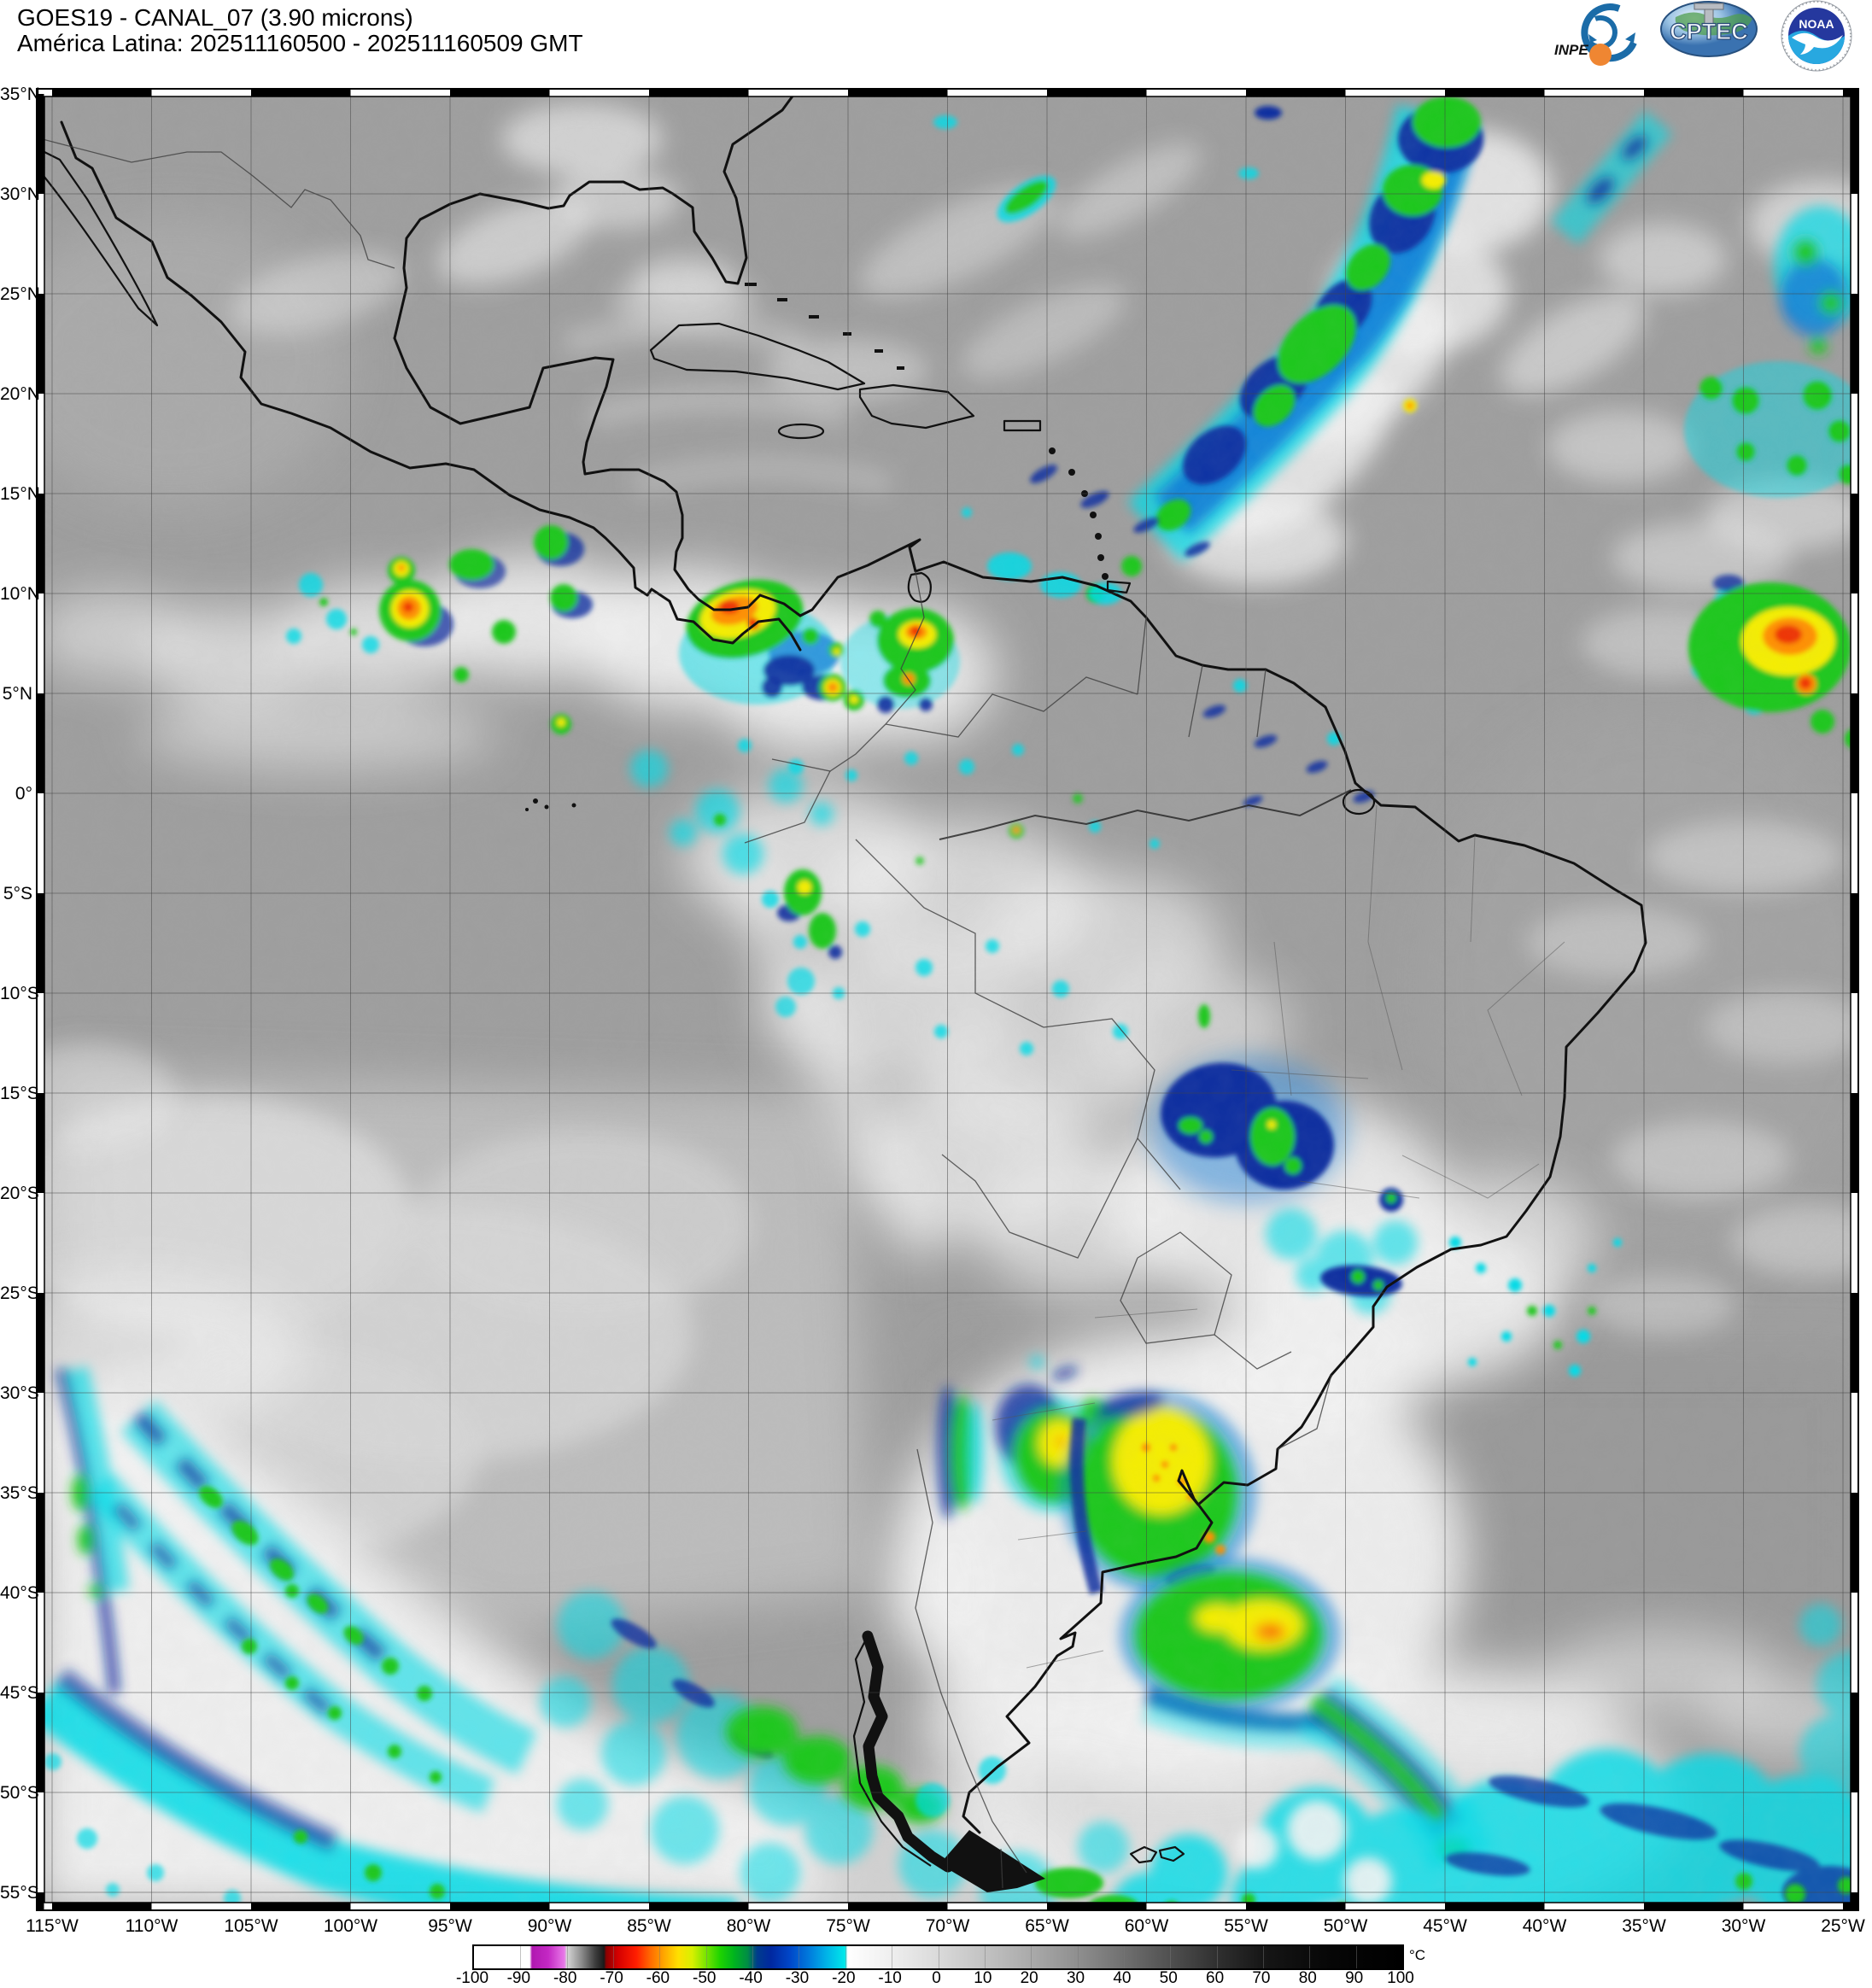 The image size is (1872, 1988). I want to click on colorbar-tick-label: -80, so click(565, 1978).